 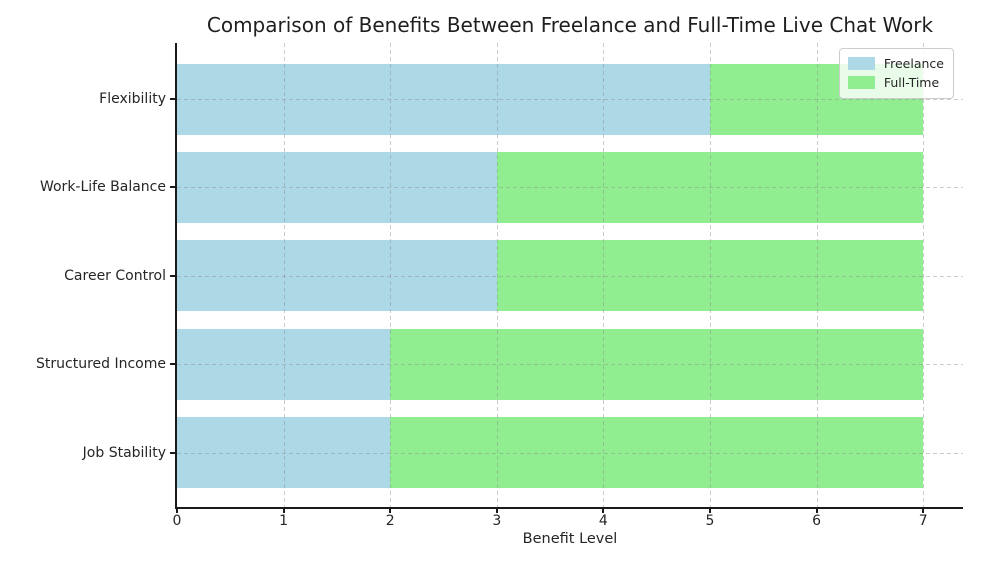 What do you see at coordinates (497, 521) in the screenshot?
I see `x-tick-label: 3` at bounding box center [497, 521].